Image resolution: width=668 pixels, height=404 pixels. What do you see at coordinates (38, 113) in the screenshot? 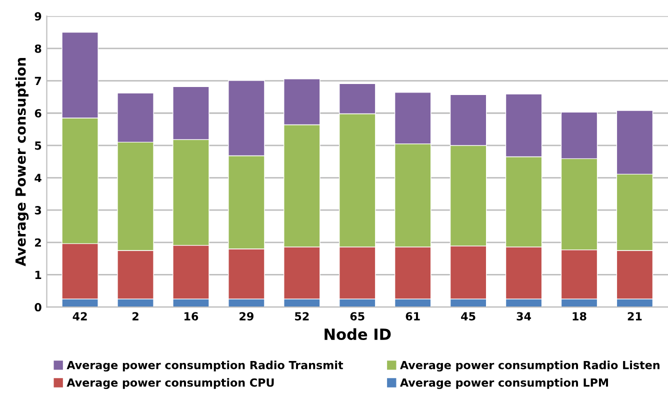
I see `y-tick-label: 6` at bounding box center [38, 113].